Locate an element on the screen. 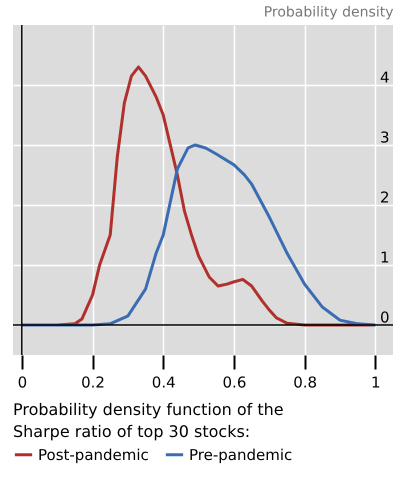 The width and height of the screenshot is (404, 504). legend-label: Pre-pandemic is located at coordinates (240, 455).